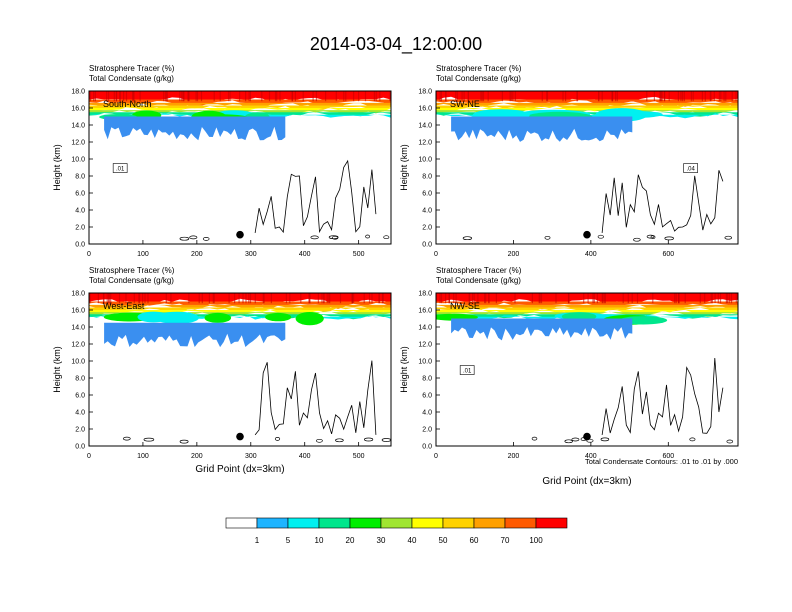 The height and width of the screenshot is (612, 792). What do you see at coordinates (690, 170) in the screenshot?
I see `contour-label: .04` at bounding box center [690, 170].